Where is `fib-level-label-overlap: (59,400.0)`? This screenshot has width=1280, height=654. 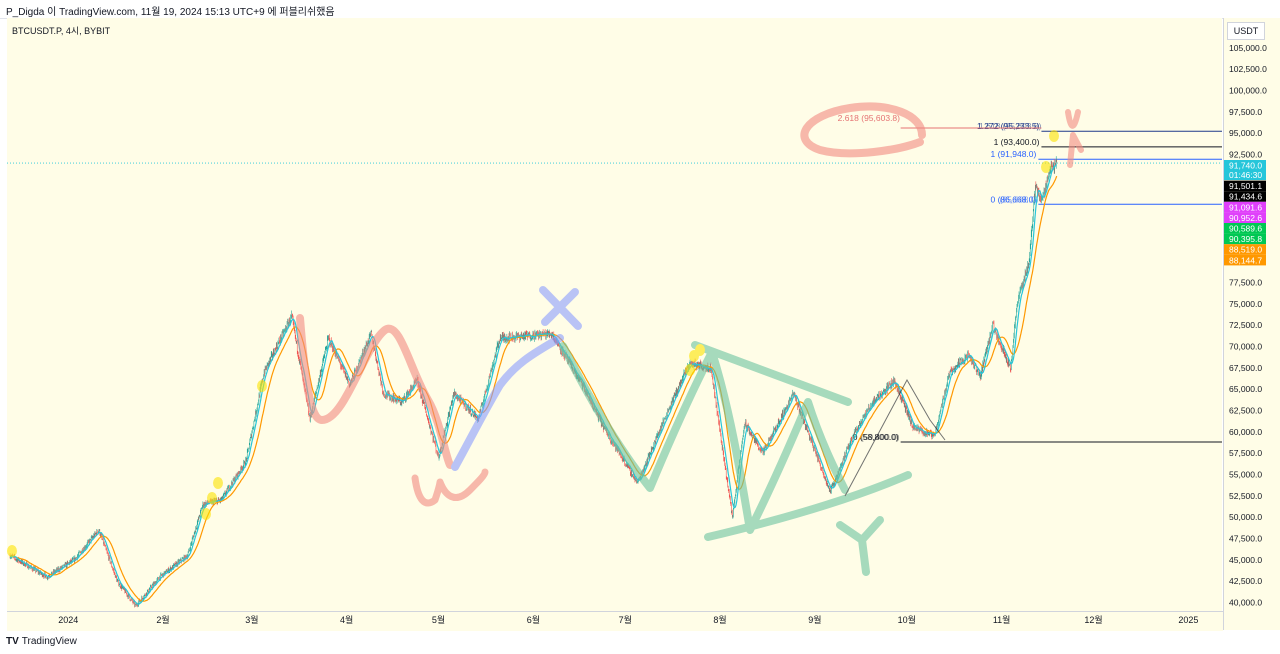 fib-level-label-overlap: (59,400.0) is located at coordinates (880, 437).